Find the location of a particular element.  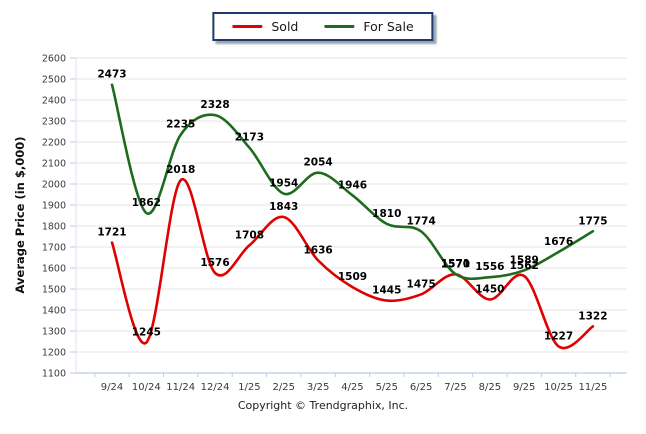

data-label-sold: 1227 is located at coordinates (558, 336).